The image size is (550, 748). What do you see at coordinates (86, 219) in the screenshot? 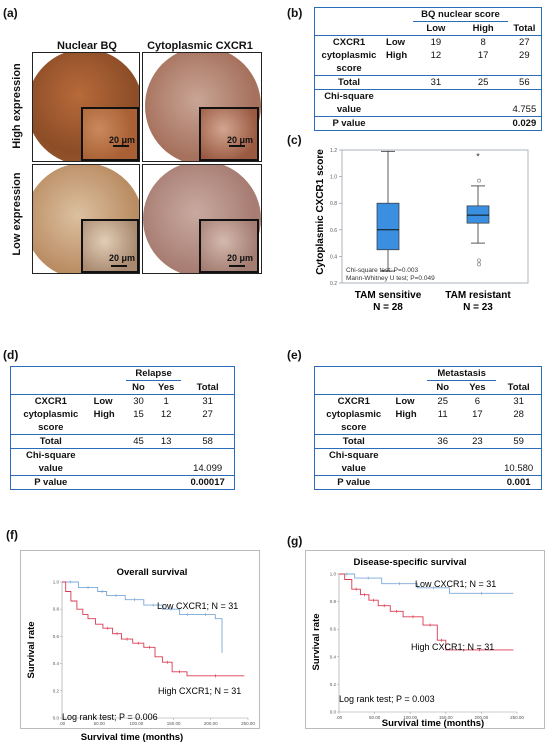
I see `ihc-tile-nuclear-low: 20 μm` at bounding box center [86, 219].